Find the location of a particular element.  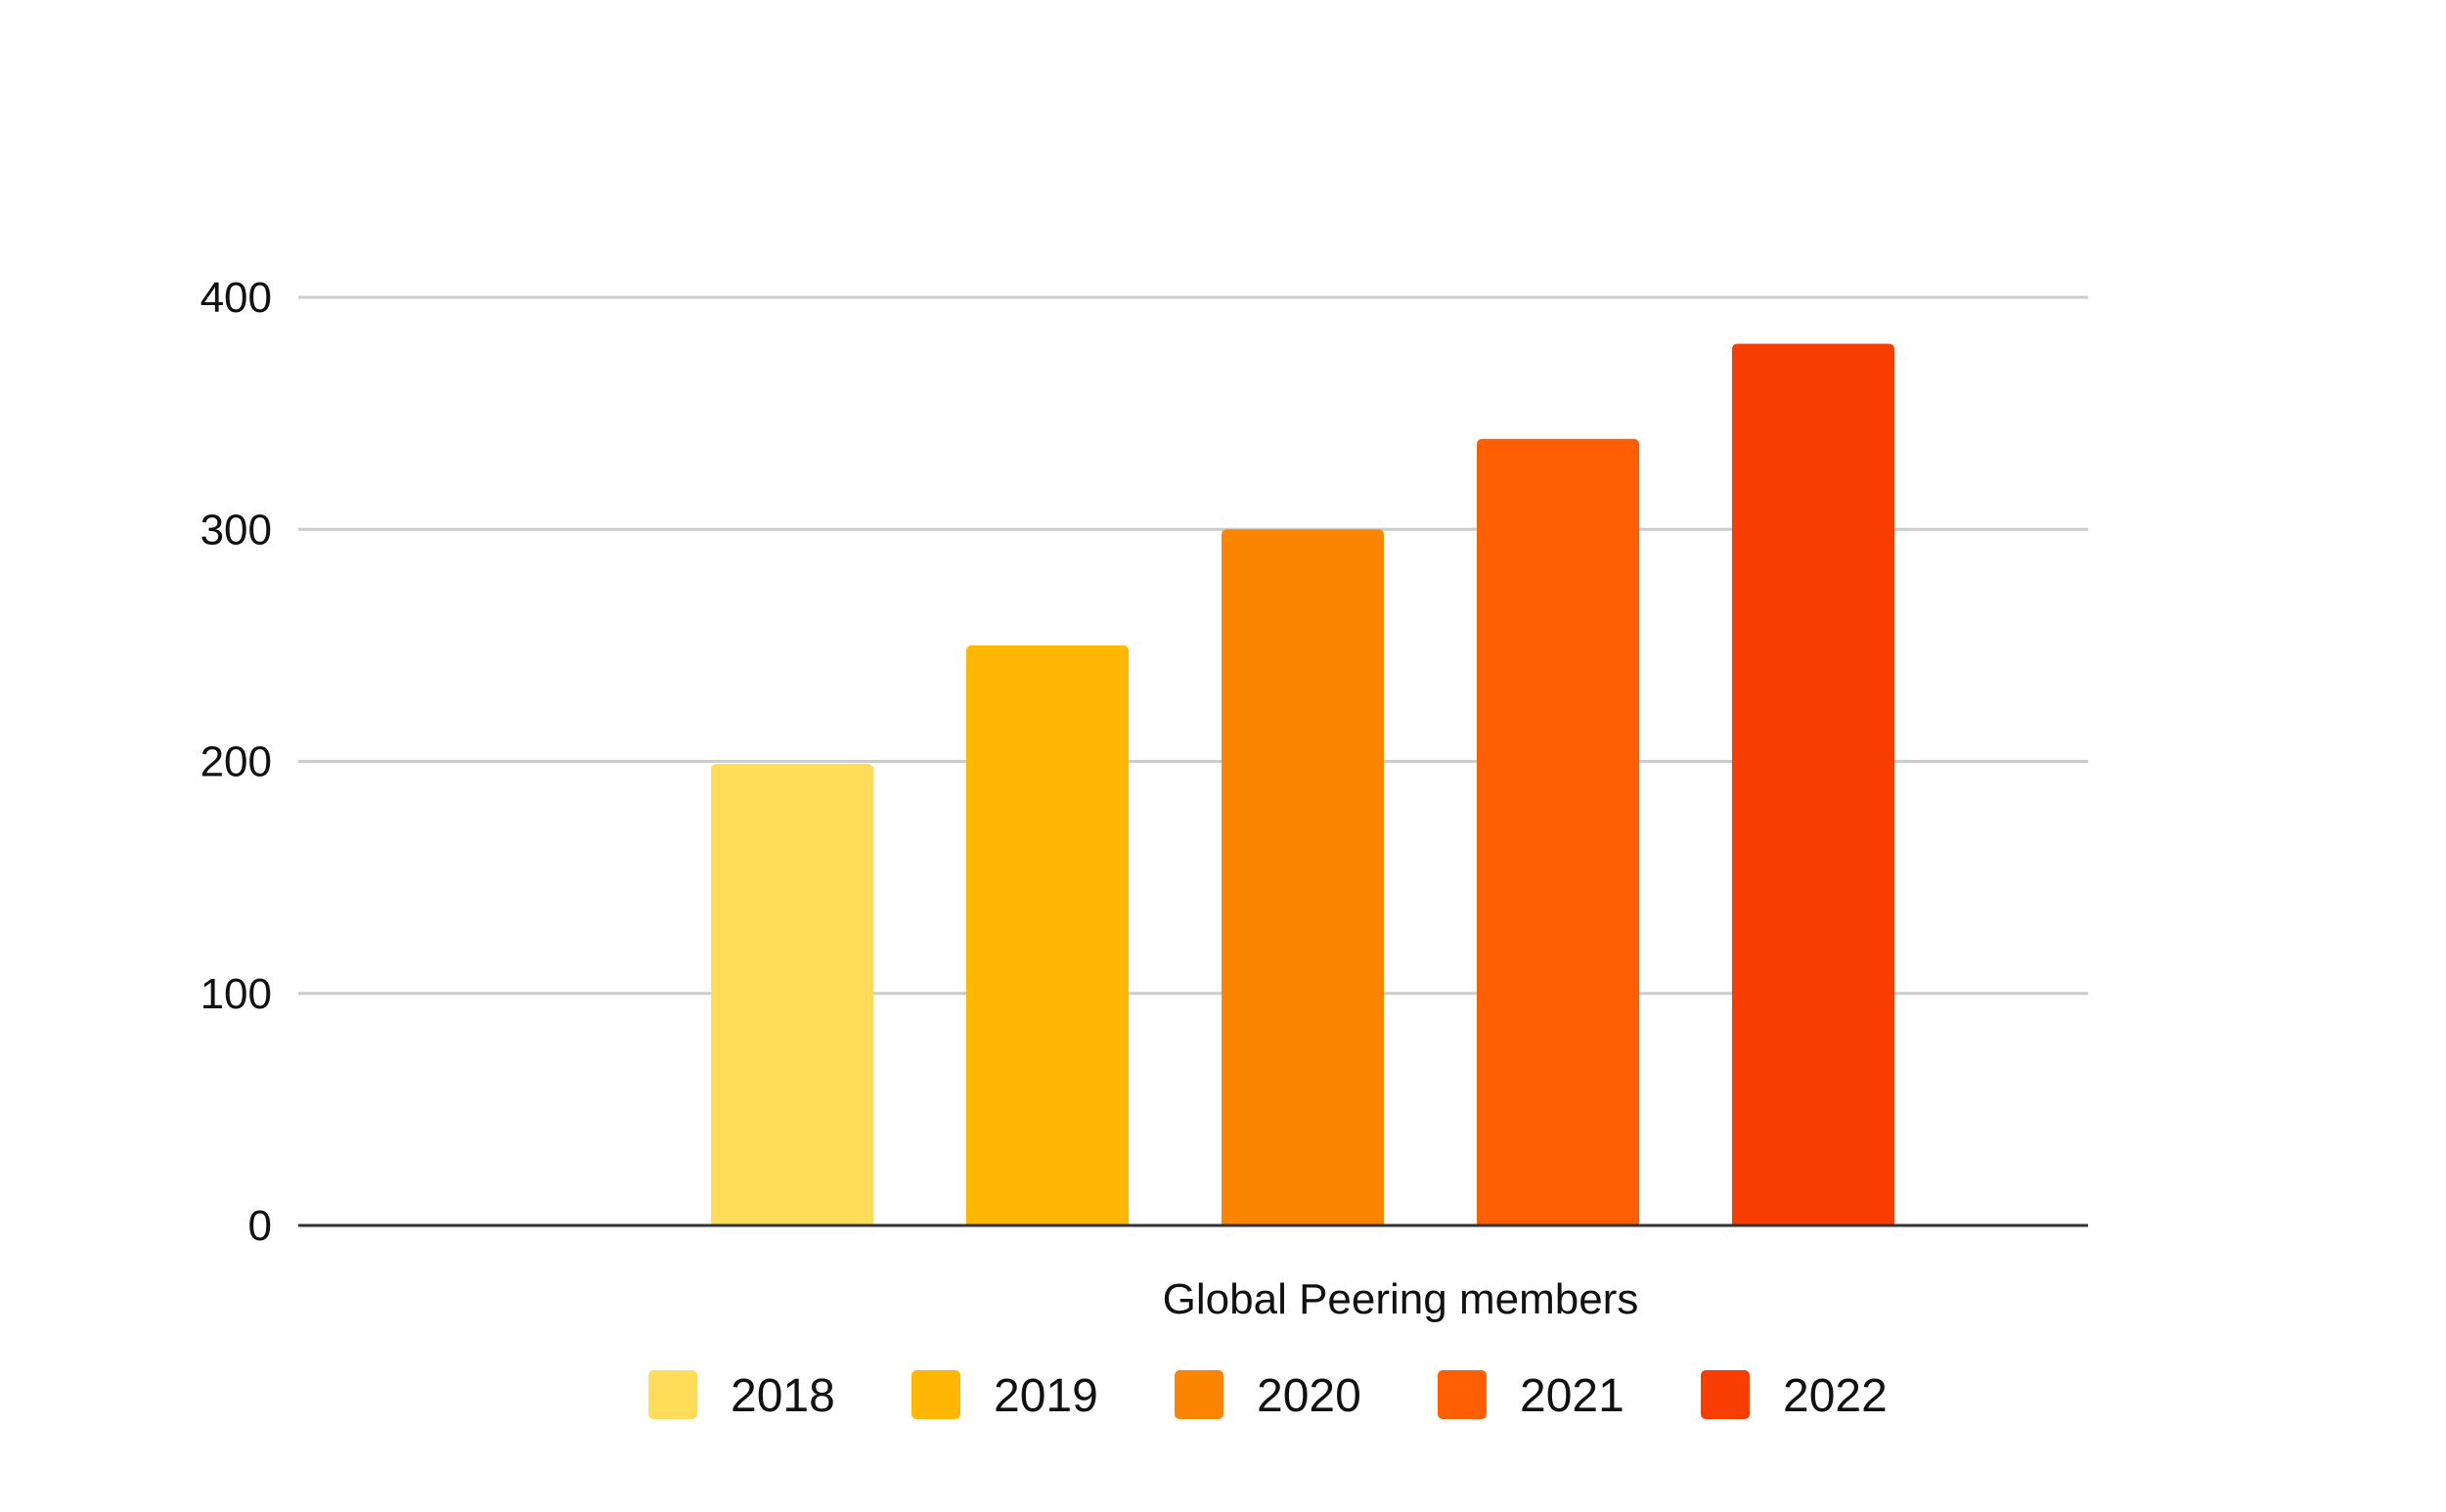

y-axis-ticks: 0 100 200 300 400 is located at coordinates (236, 762).